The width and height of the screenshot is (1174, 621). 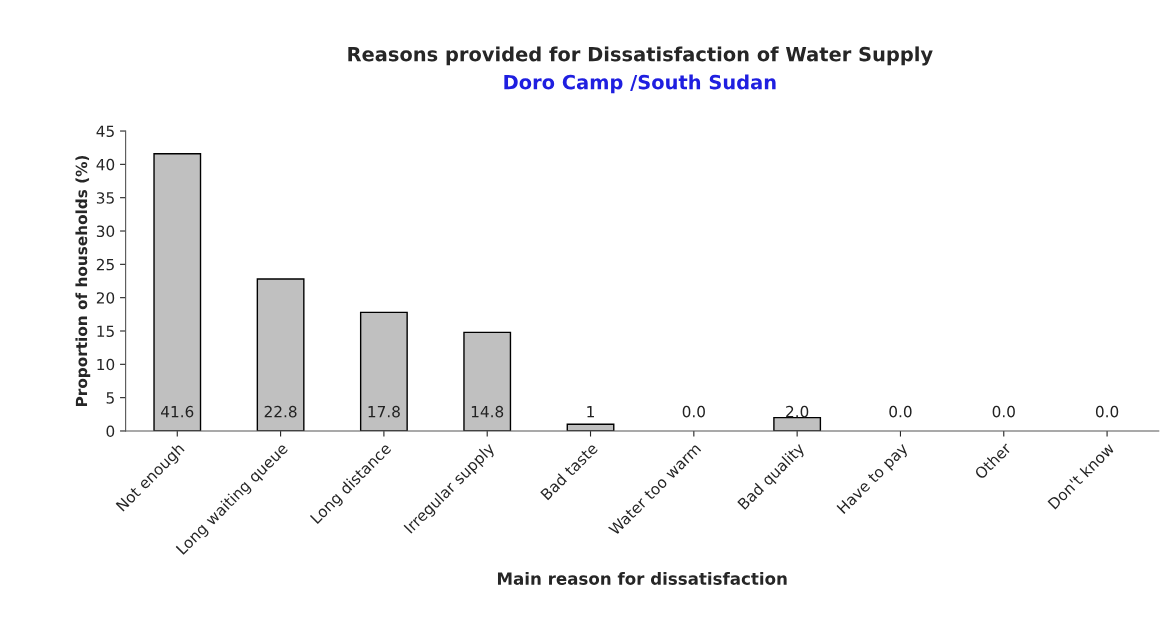 What do you see at coordinates (280, 411) in the screenshot?
I see `data-label: 22.8` at bounding box center [280, 411].